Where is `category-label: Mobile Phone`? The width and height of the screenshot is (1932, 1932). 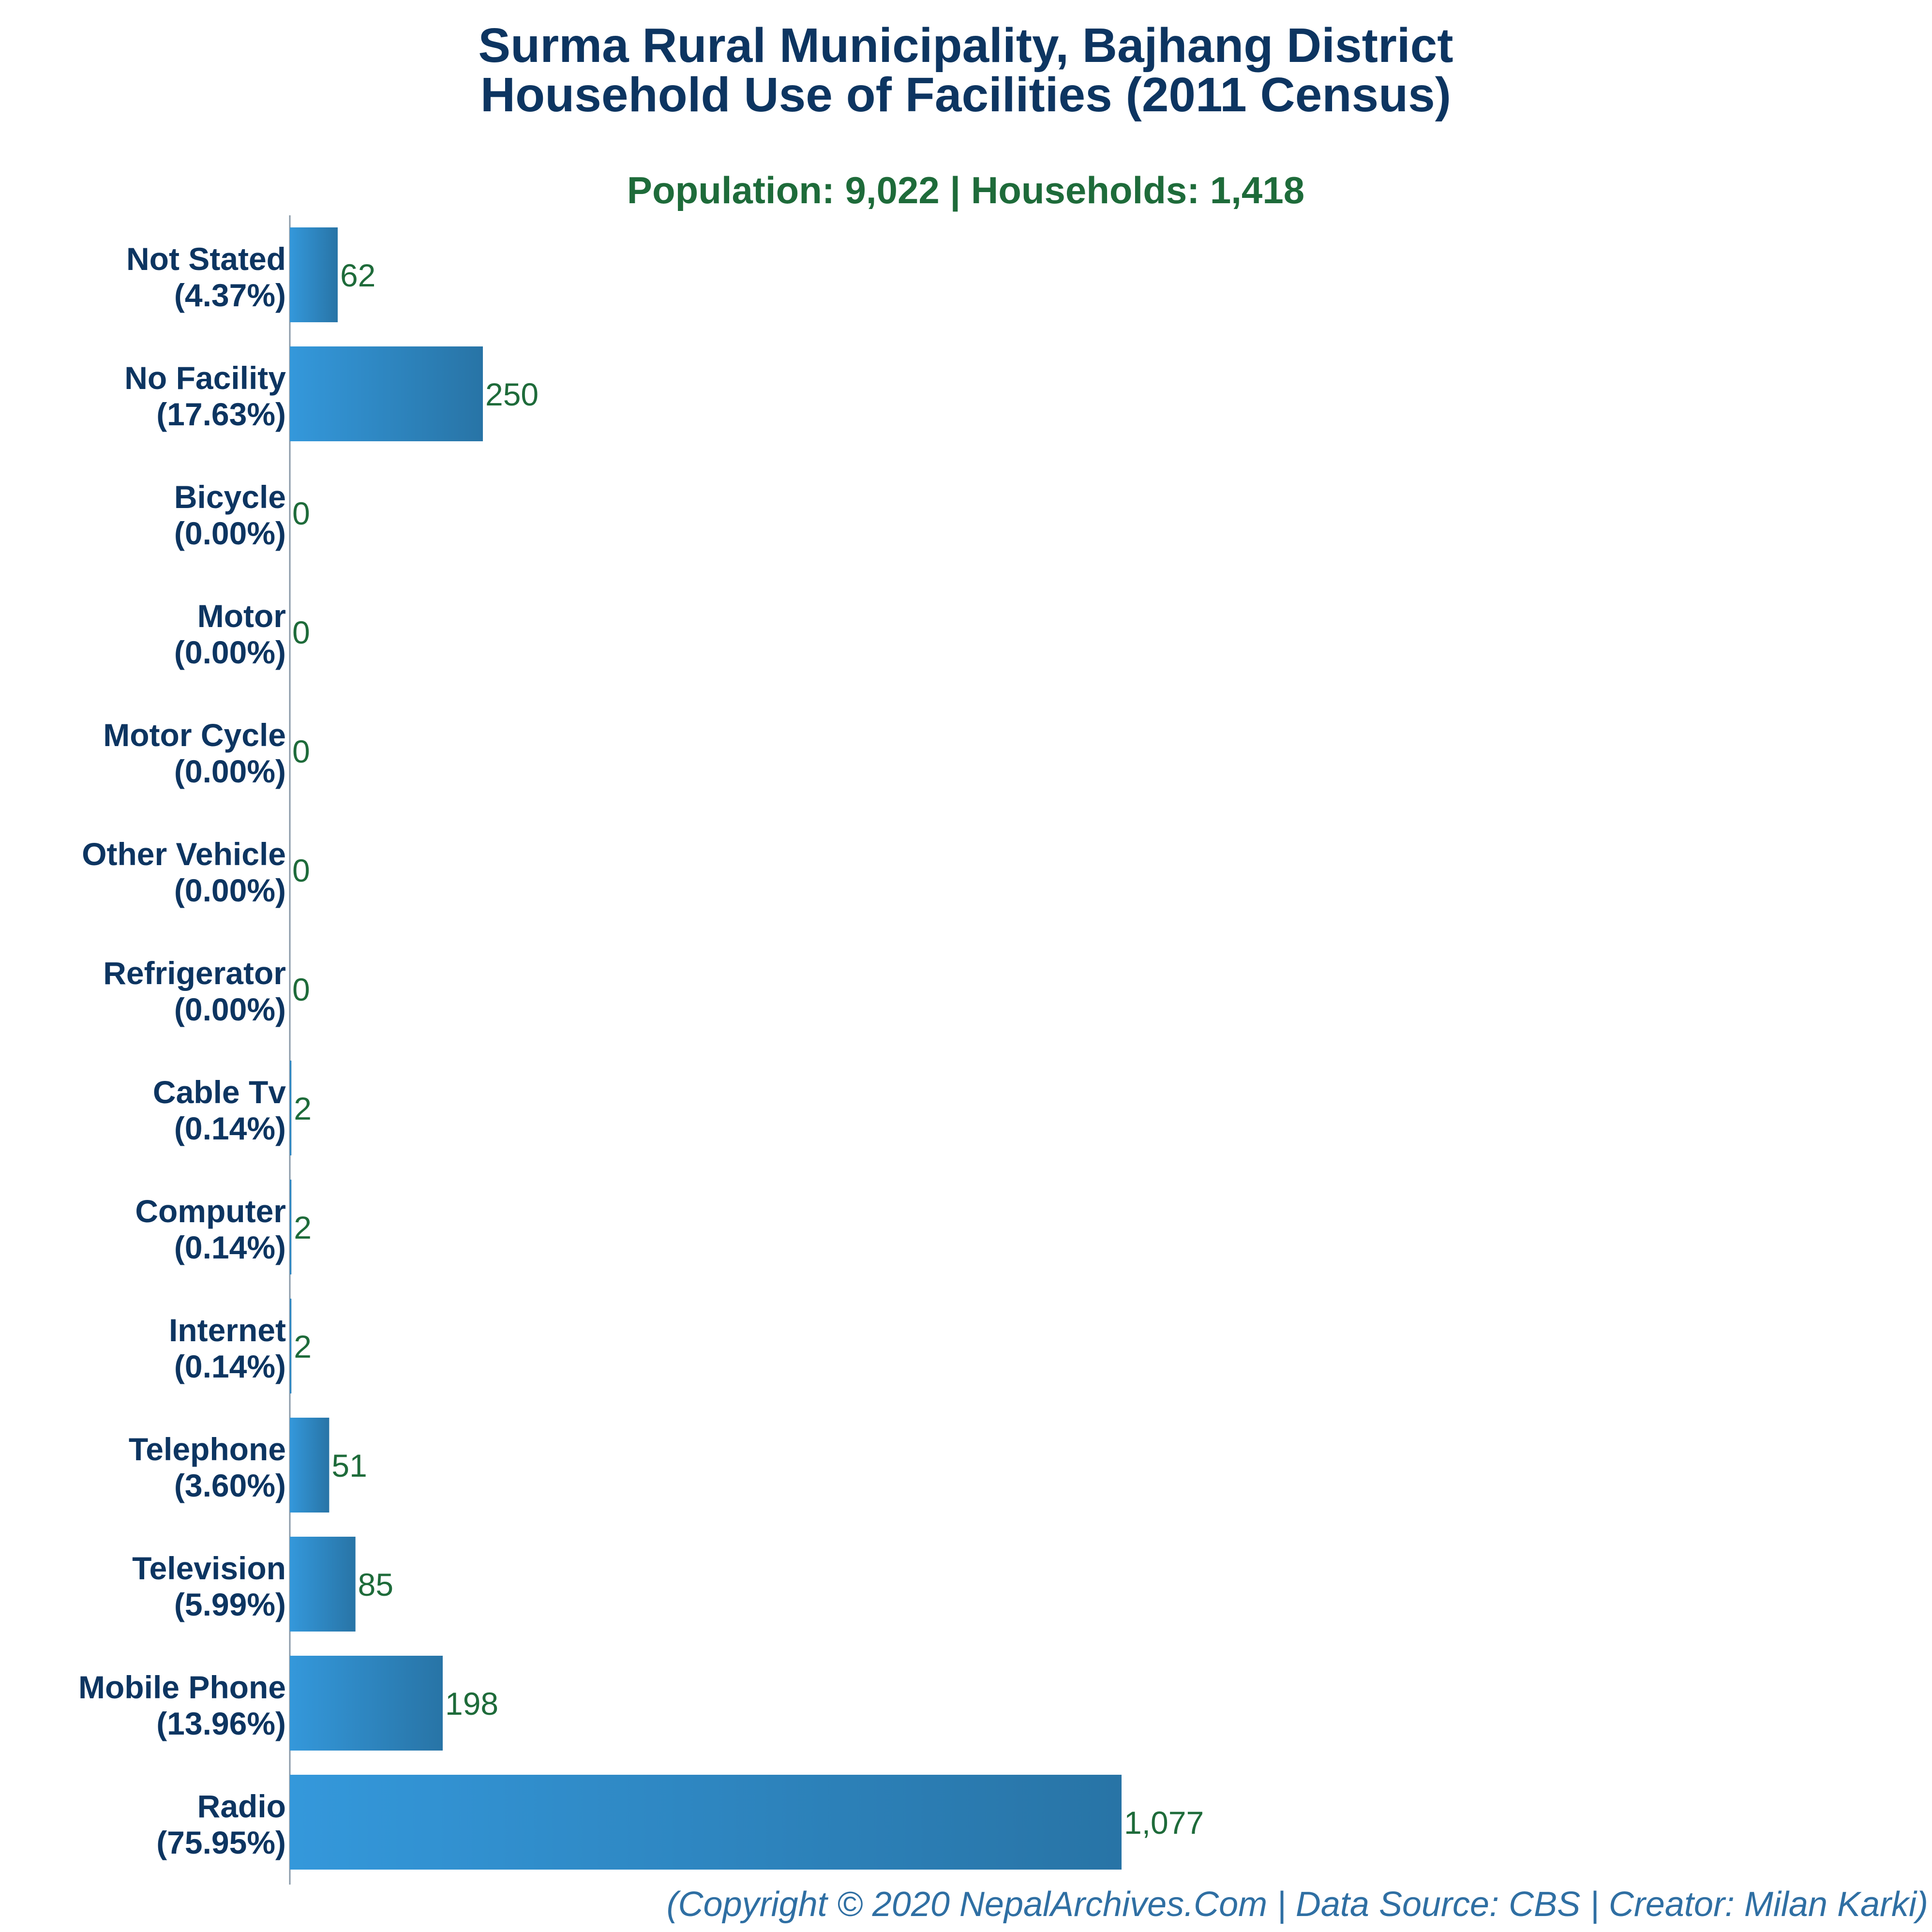 category-label: Mobile Phone is located at coordinates (182, 1687).